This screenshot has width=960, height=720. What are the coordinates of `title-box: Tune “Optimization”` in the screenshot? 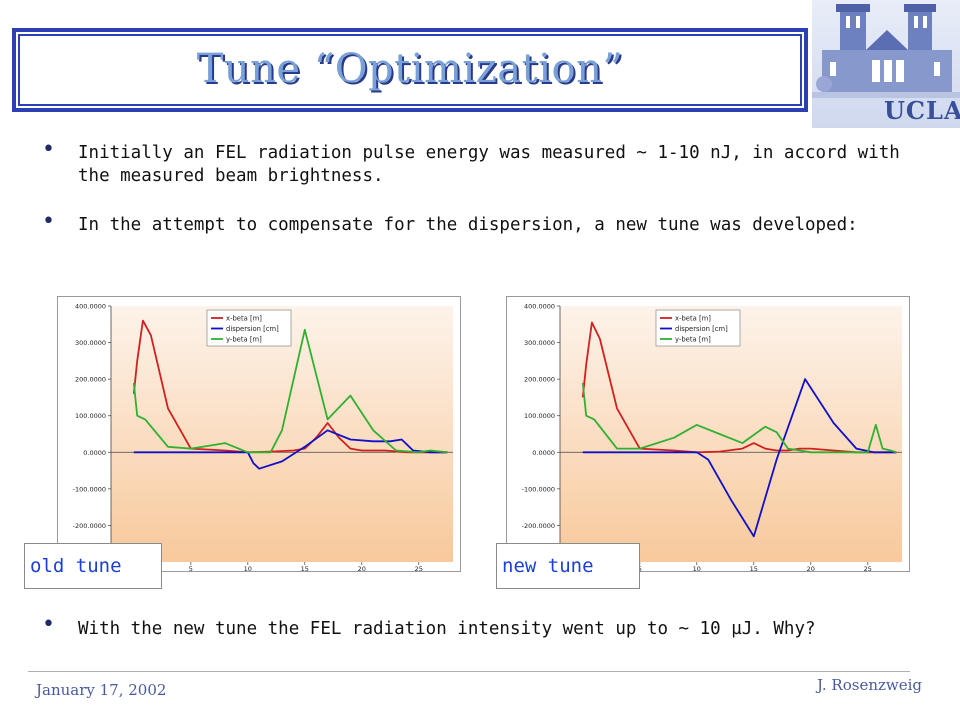 It's located at (410, 70).